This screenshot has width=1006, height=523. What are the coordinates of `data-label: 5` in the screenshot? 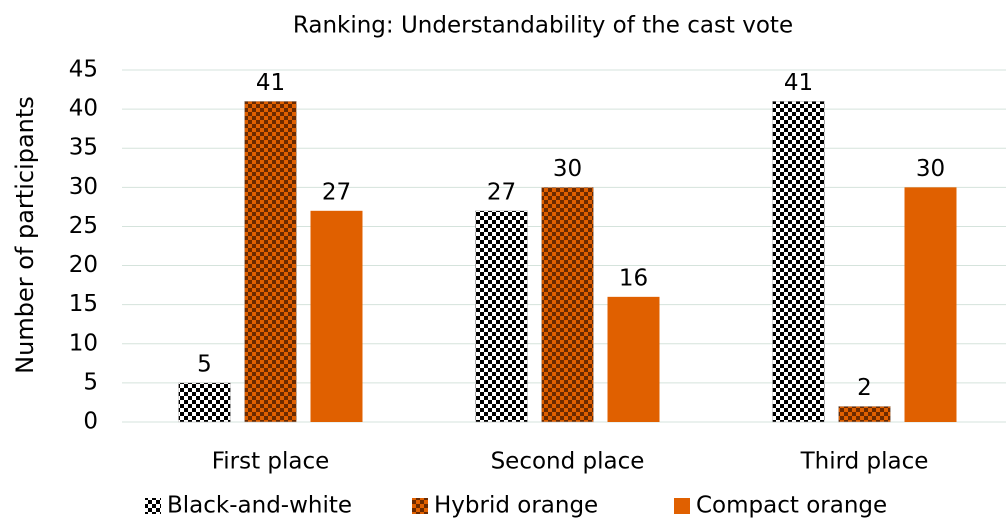 It's located at (204, 364).